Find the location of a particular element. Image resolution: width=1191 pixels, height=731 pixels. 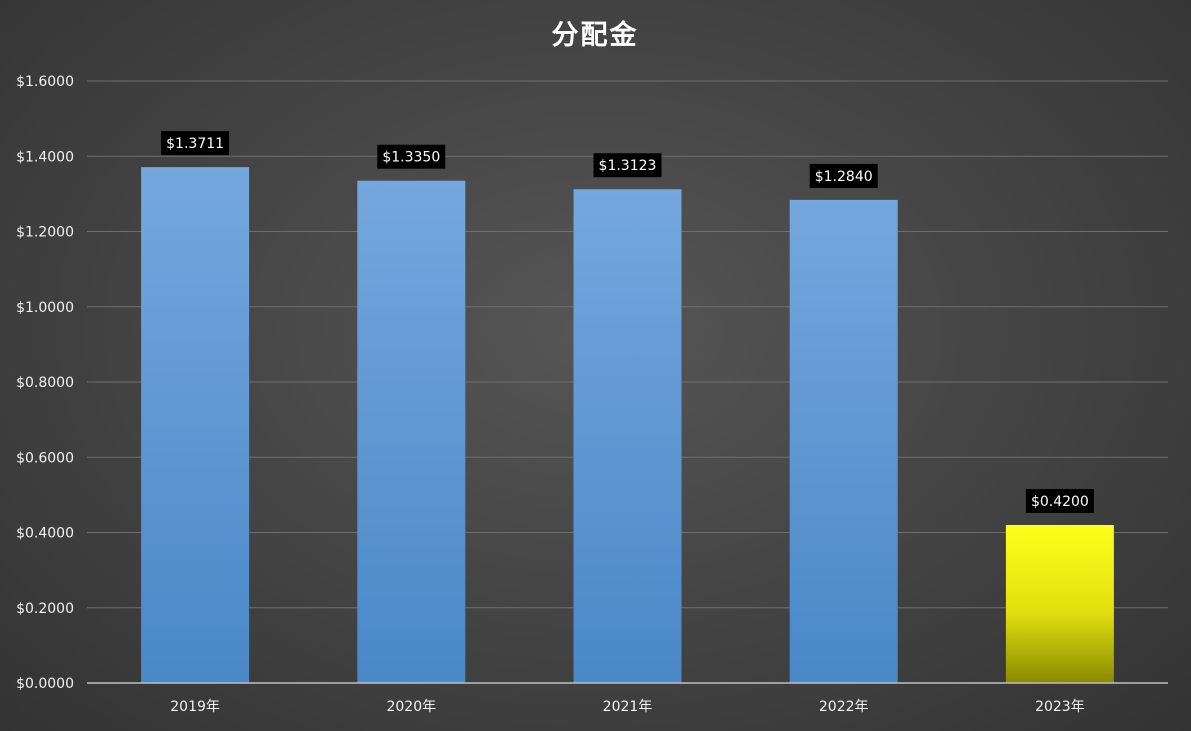

x-tick-label: 2020年 is located at coordinates (411, 707).